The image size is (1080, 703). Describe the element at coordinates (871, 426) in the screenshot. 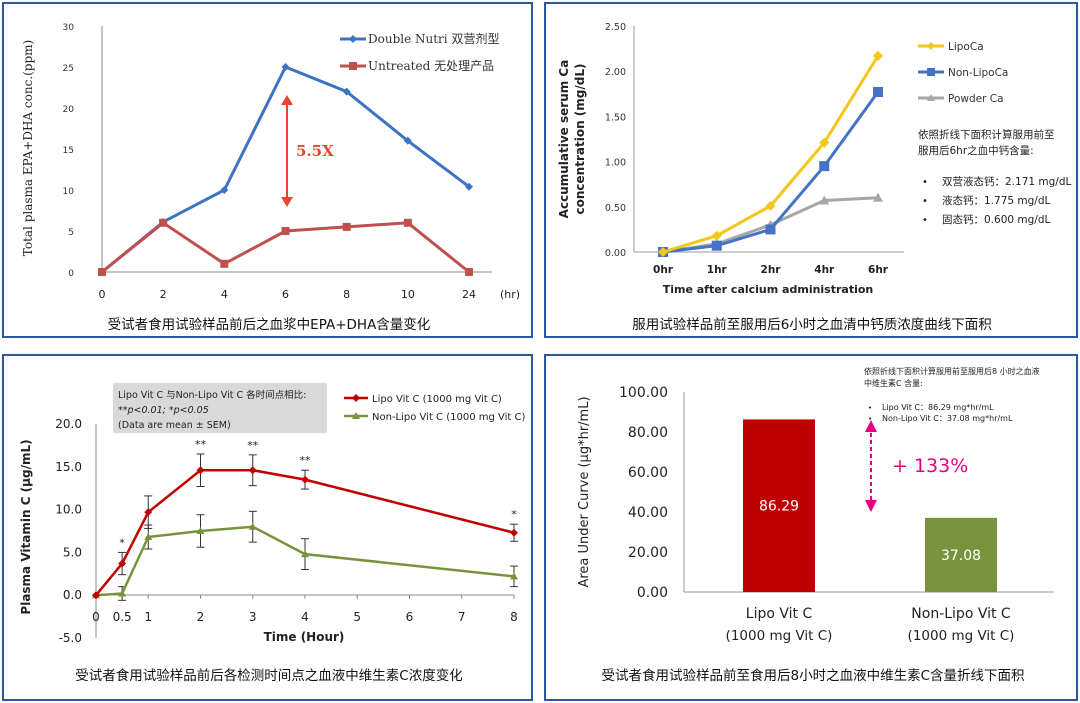

I see `increase-arrow-head-up` at that location.